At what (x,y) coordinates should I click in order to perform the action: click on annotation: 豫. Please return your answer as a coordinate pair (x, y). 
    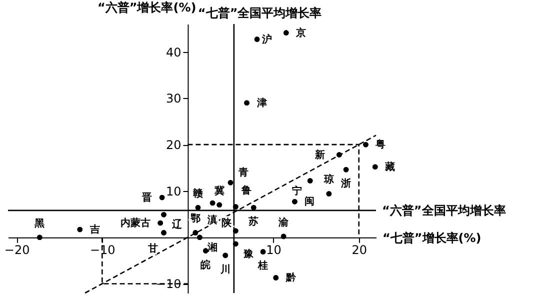
    Looking at the image, I should click on (248, 254).